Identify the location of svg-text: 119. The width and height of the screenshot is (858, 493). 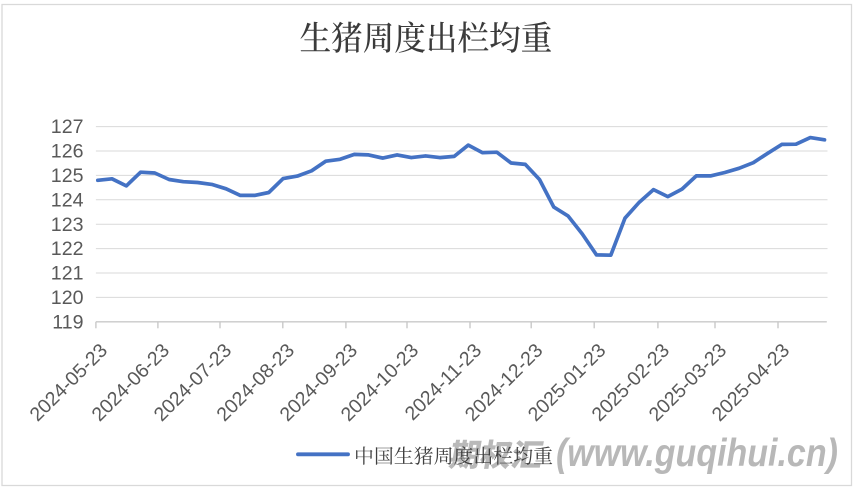
(67, 322).